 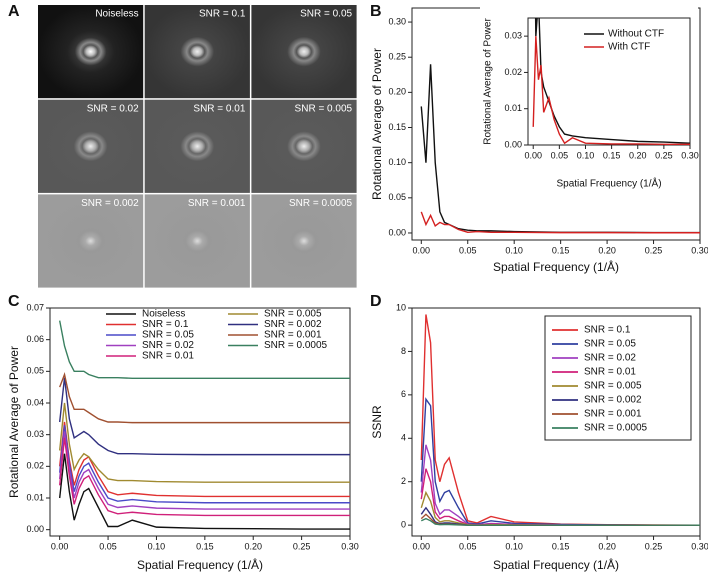 I want to click on y-tick-label: 0.20, so click(x=397, y=92).